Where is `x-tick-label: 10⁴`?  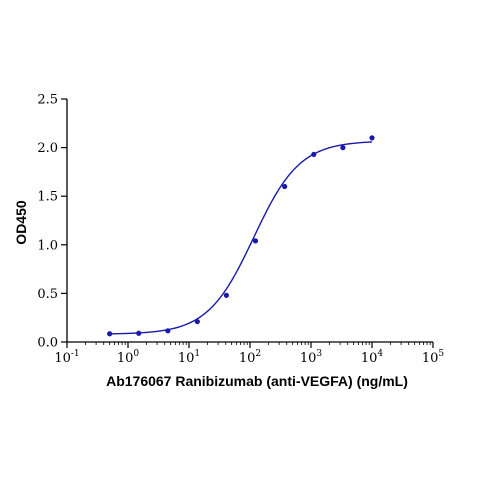 x-tick-label: 10⁴ is located at coordinates (372, 357).